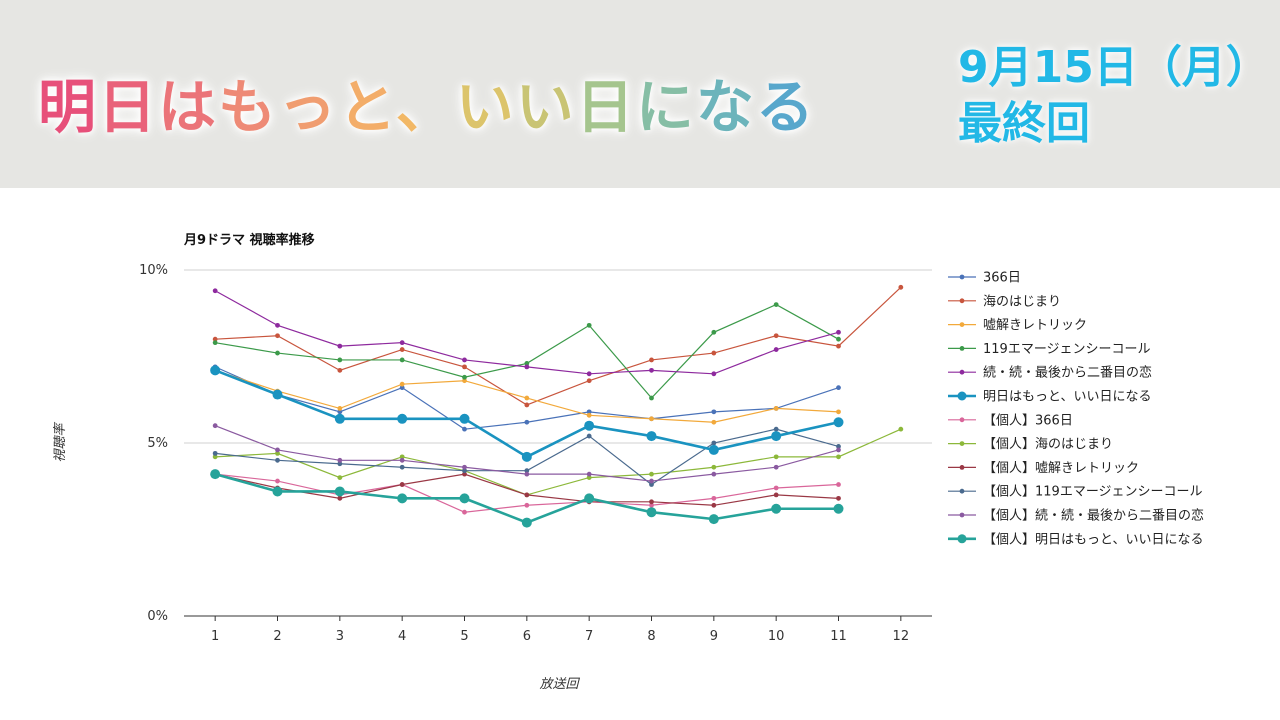  Describe the element at coordinates (1022, 301) in the screenshot. I see `legend-label: 海のはじまり` at that location.